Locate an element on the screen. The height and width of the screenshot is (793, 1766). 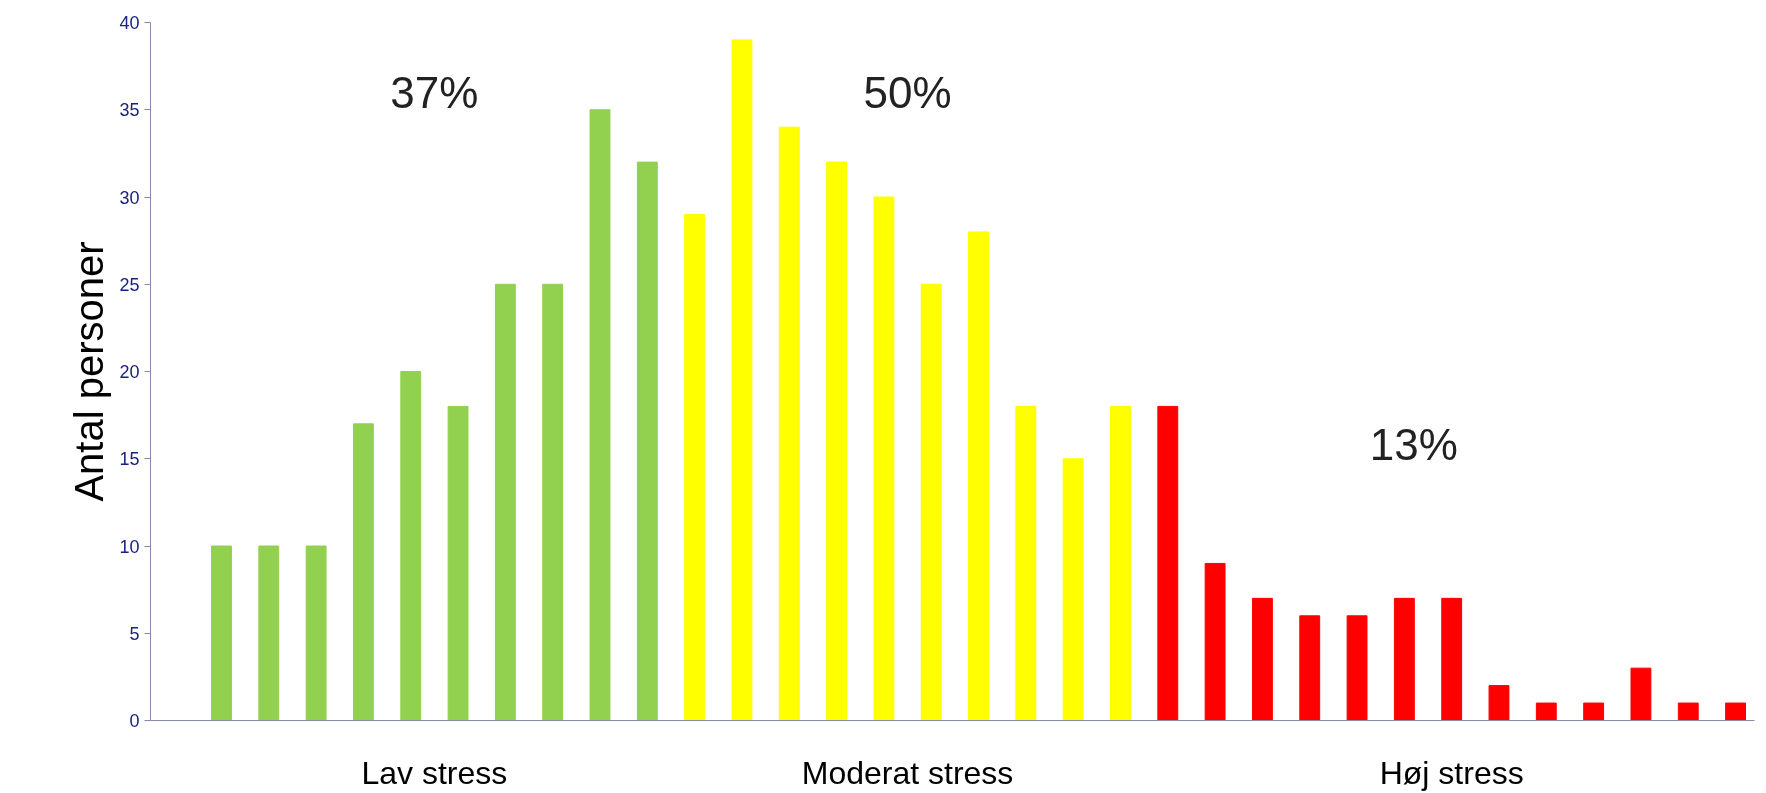
y-tick-label: 25 is located at coordinates (129, 284).